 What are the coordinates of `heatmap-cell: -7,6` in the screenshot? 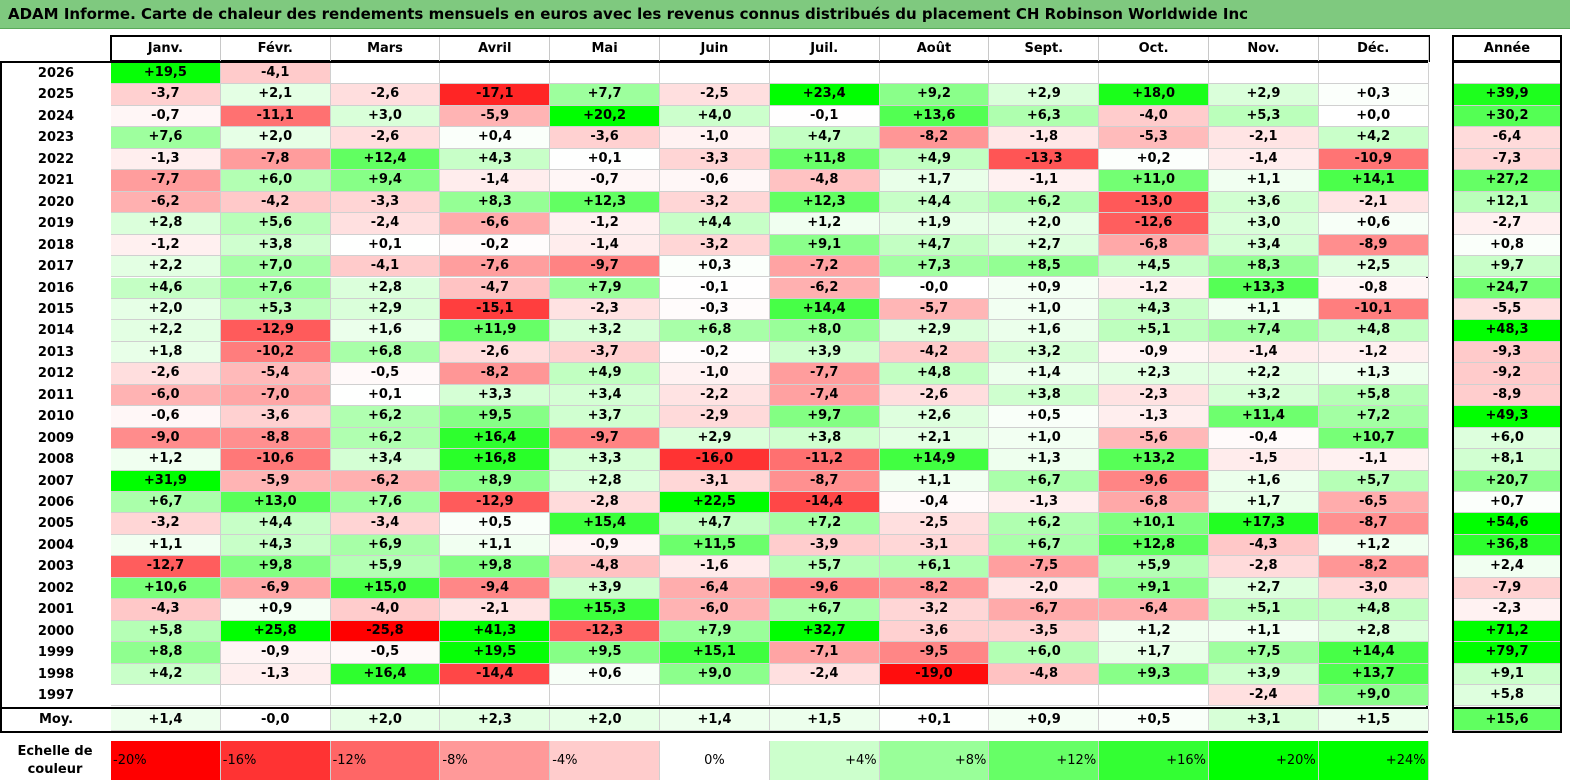 It's located at (495, 267).